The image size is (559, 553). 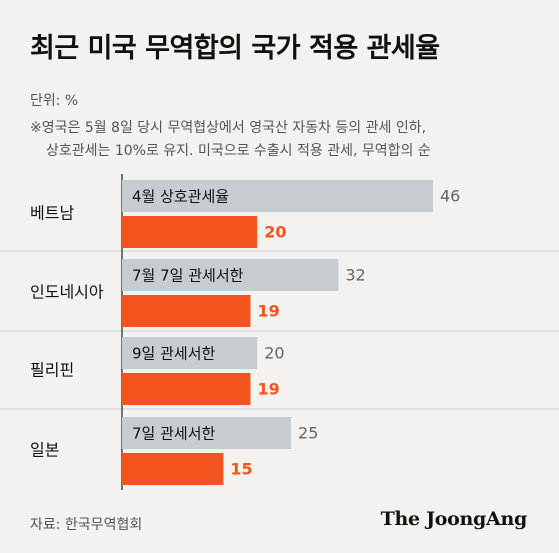 I want to click on bar-inner-label: 7일 관세서한, so click(x=174, y=434).